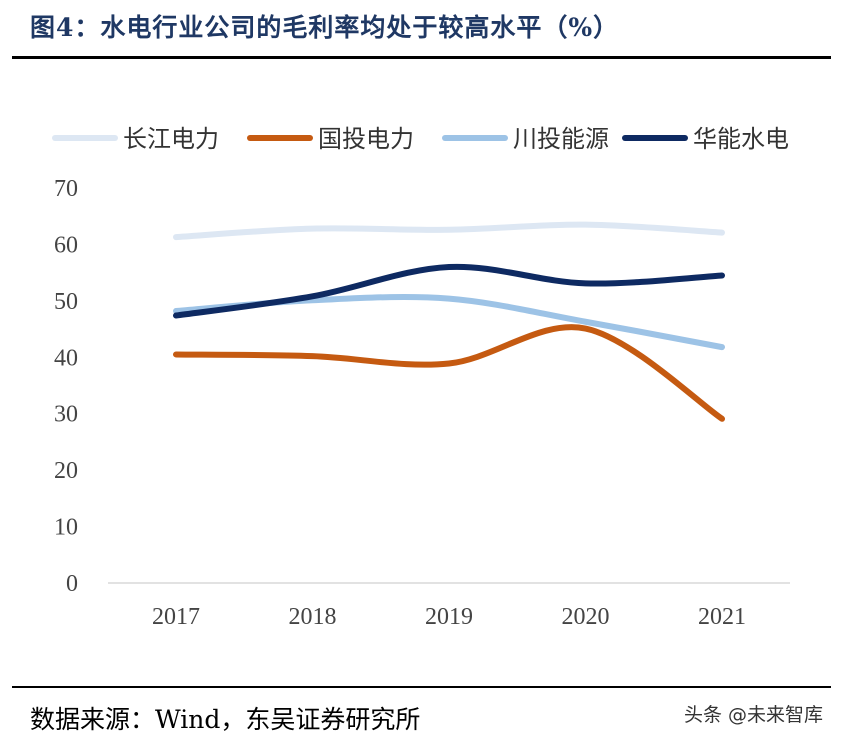 This screenshot has width=843, height=738. I want to click on x-tick-label: 2021, so click(722, 617).